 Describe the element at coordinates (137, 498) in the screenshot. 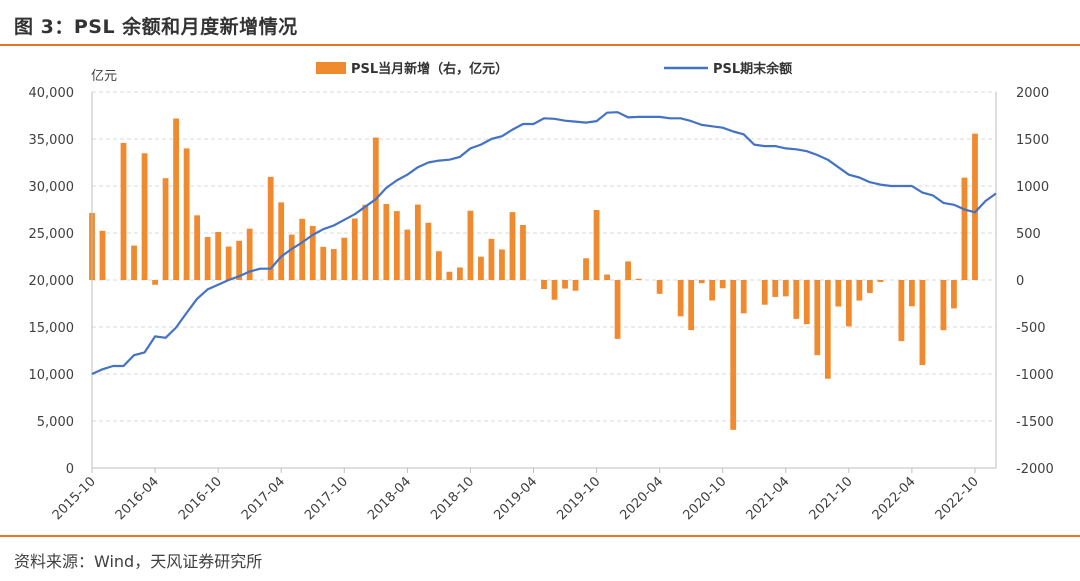

I see `x-axis-tick-label: 2016-04` at that location.